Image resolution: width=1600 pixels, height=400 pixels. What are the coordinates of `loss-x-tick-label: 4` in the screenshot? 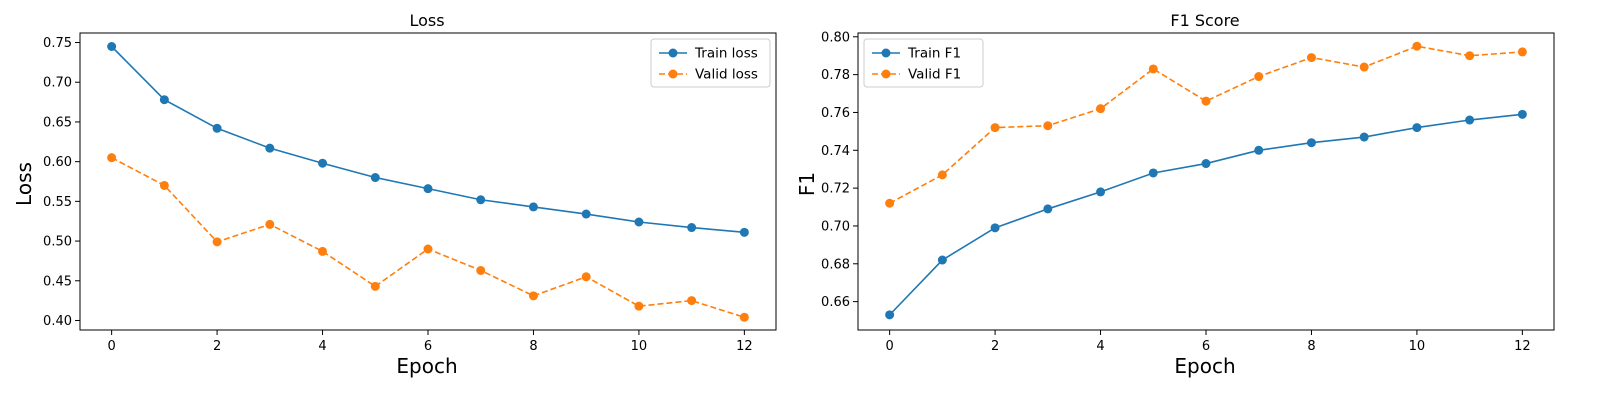 It's located at (322, 346).